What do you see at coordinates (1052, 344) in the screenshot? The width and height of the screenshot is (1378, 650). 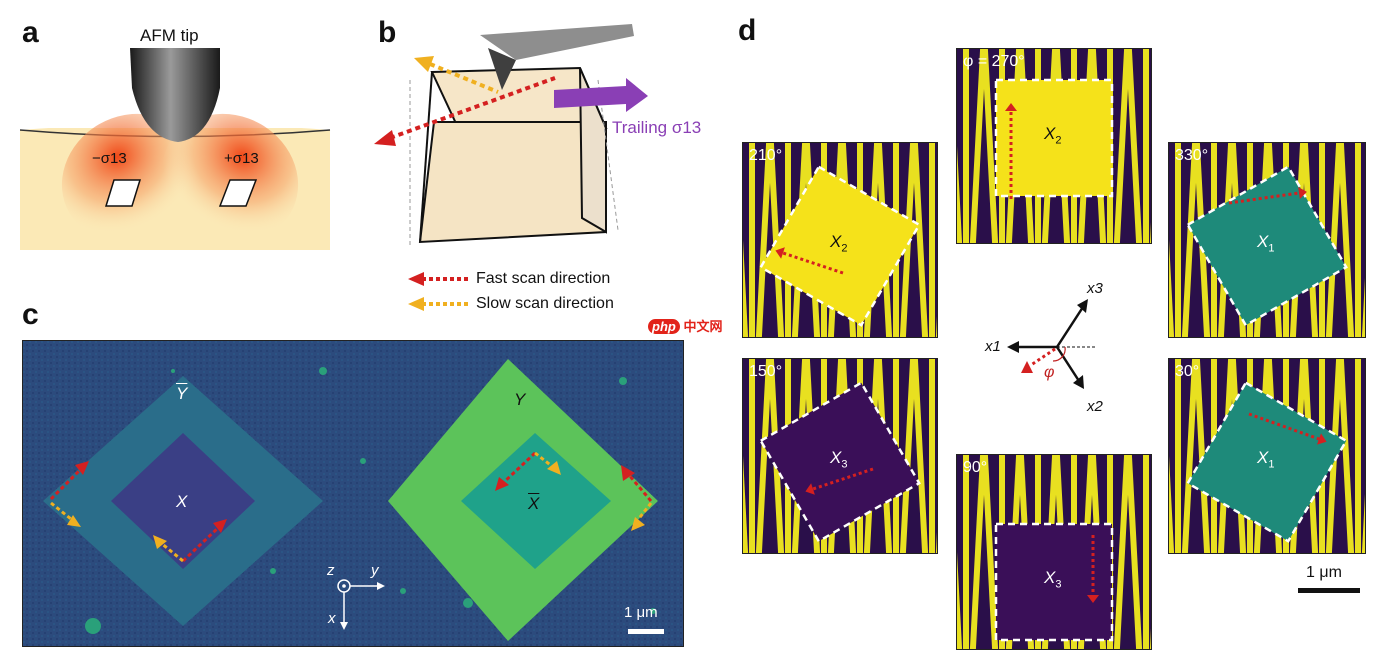 I see `panel-d-axes` at bounding box center [1052, 344].